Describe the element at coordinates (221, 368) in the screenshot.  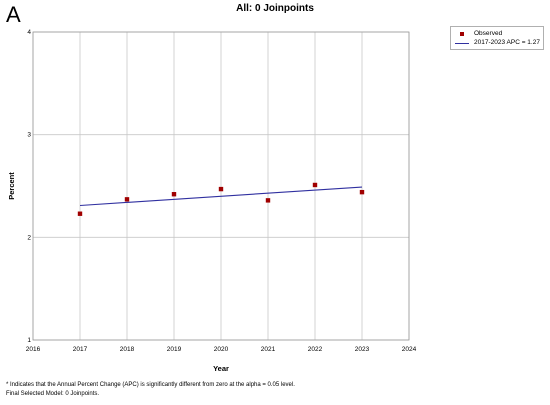
I see `x-axis-label: Year` at that location.